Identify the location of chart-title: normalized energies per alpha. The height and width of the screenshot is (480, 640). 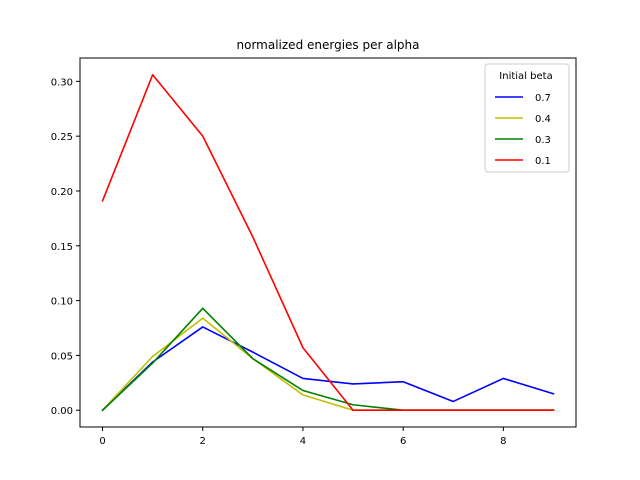
(328, 45).